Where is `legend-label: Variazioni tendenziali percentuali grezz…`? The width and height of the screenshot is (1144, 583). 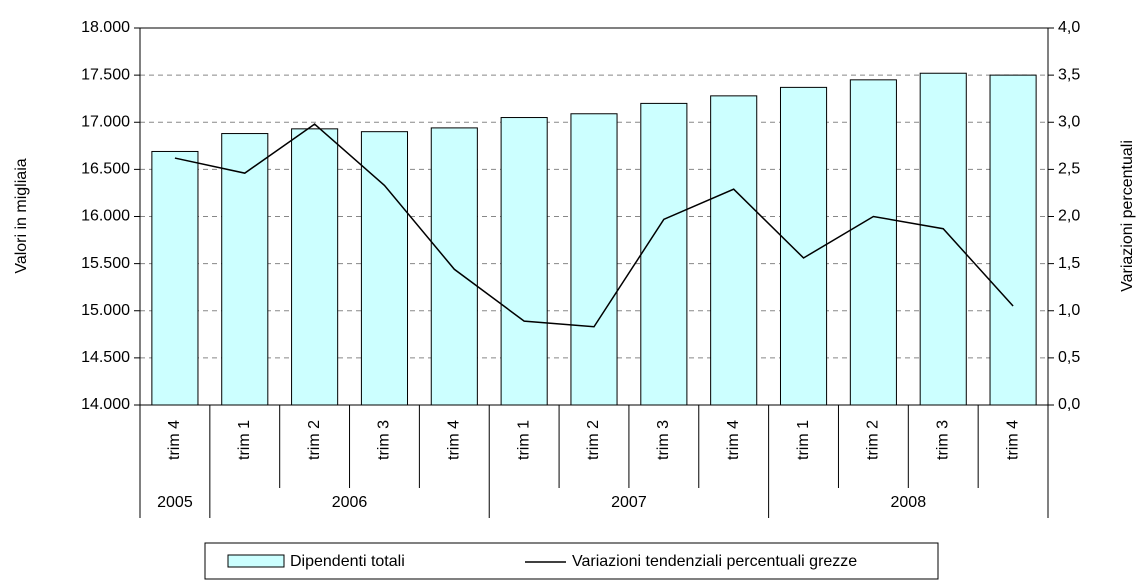 legend-label: Variazioni tendenziali percentuali grezz… is located at coordinates (714, 561).